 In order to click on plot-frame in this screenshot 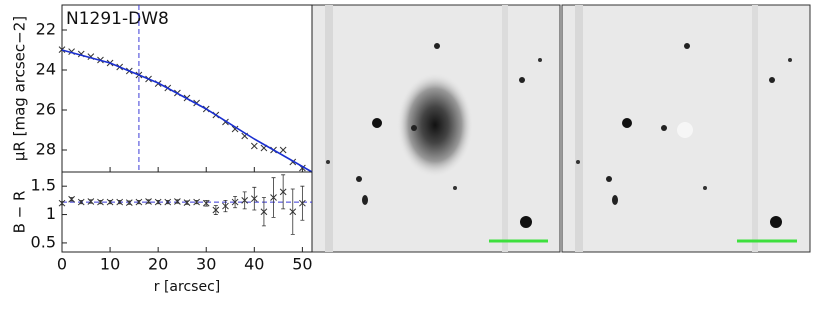, I will do `click(187, 212)`.